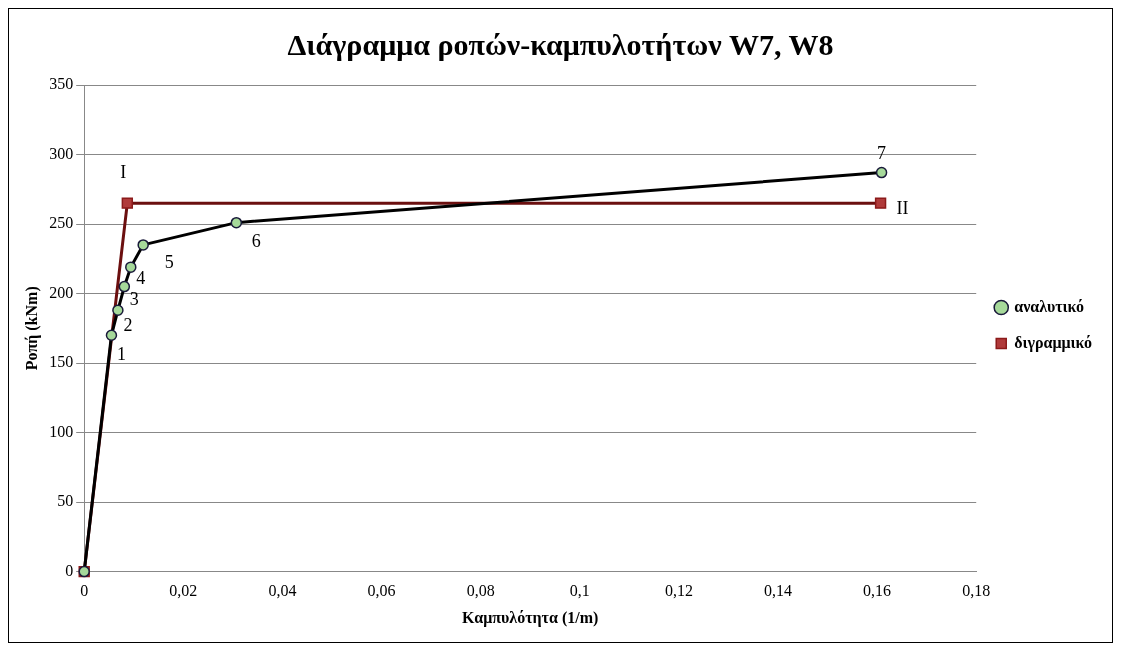  I want to click on annotation: 6, so click(256, 241).